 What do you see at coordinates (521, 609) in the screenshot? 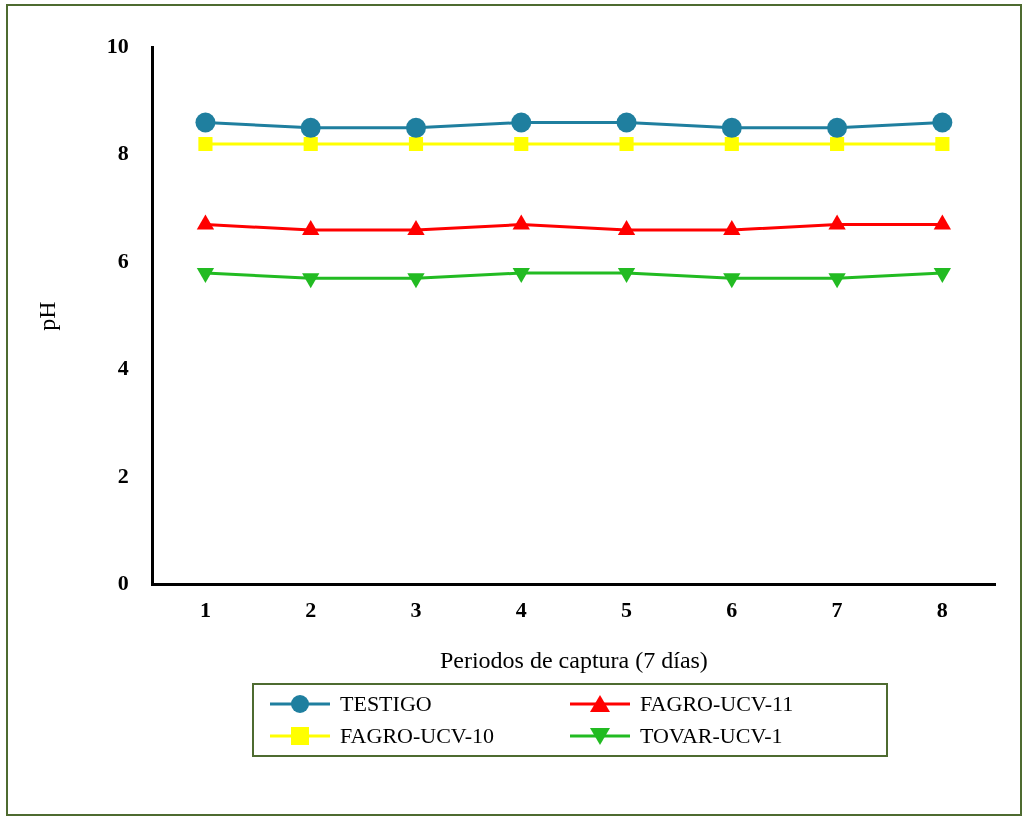
I see `x-tick-label: 4` at bounding box center [521, 609].